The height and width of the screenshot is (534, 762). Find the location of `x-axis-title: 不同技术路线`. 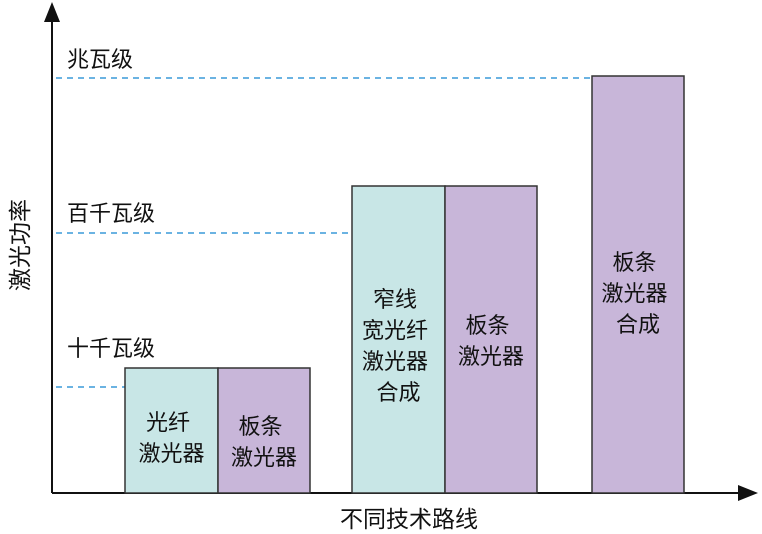

x-axis-title: 不同技术路线 is located at coordinates (409, 520).